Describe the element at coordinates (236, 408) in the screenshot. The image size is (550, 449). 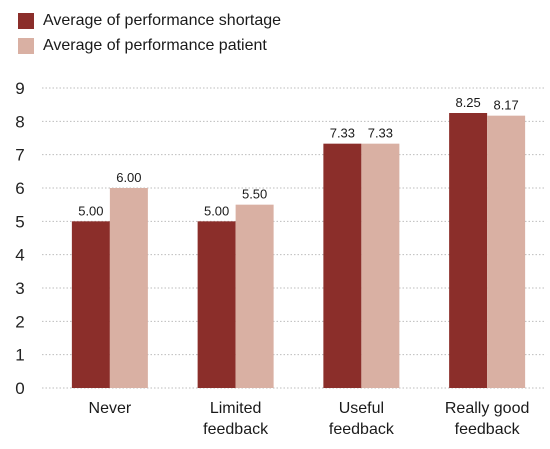
I see `x-tick-label: Limited` at that location.